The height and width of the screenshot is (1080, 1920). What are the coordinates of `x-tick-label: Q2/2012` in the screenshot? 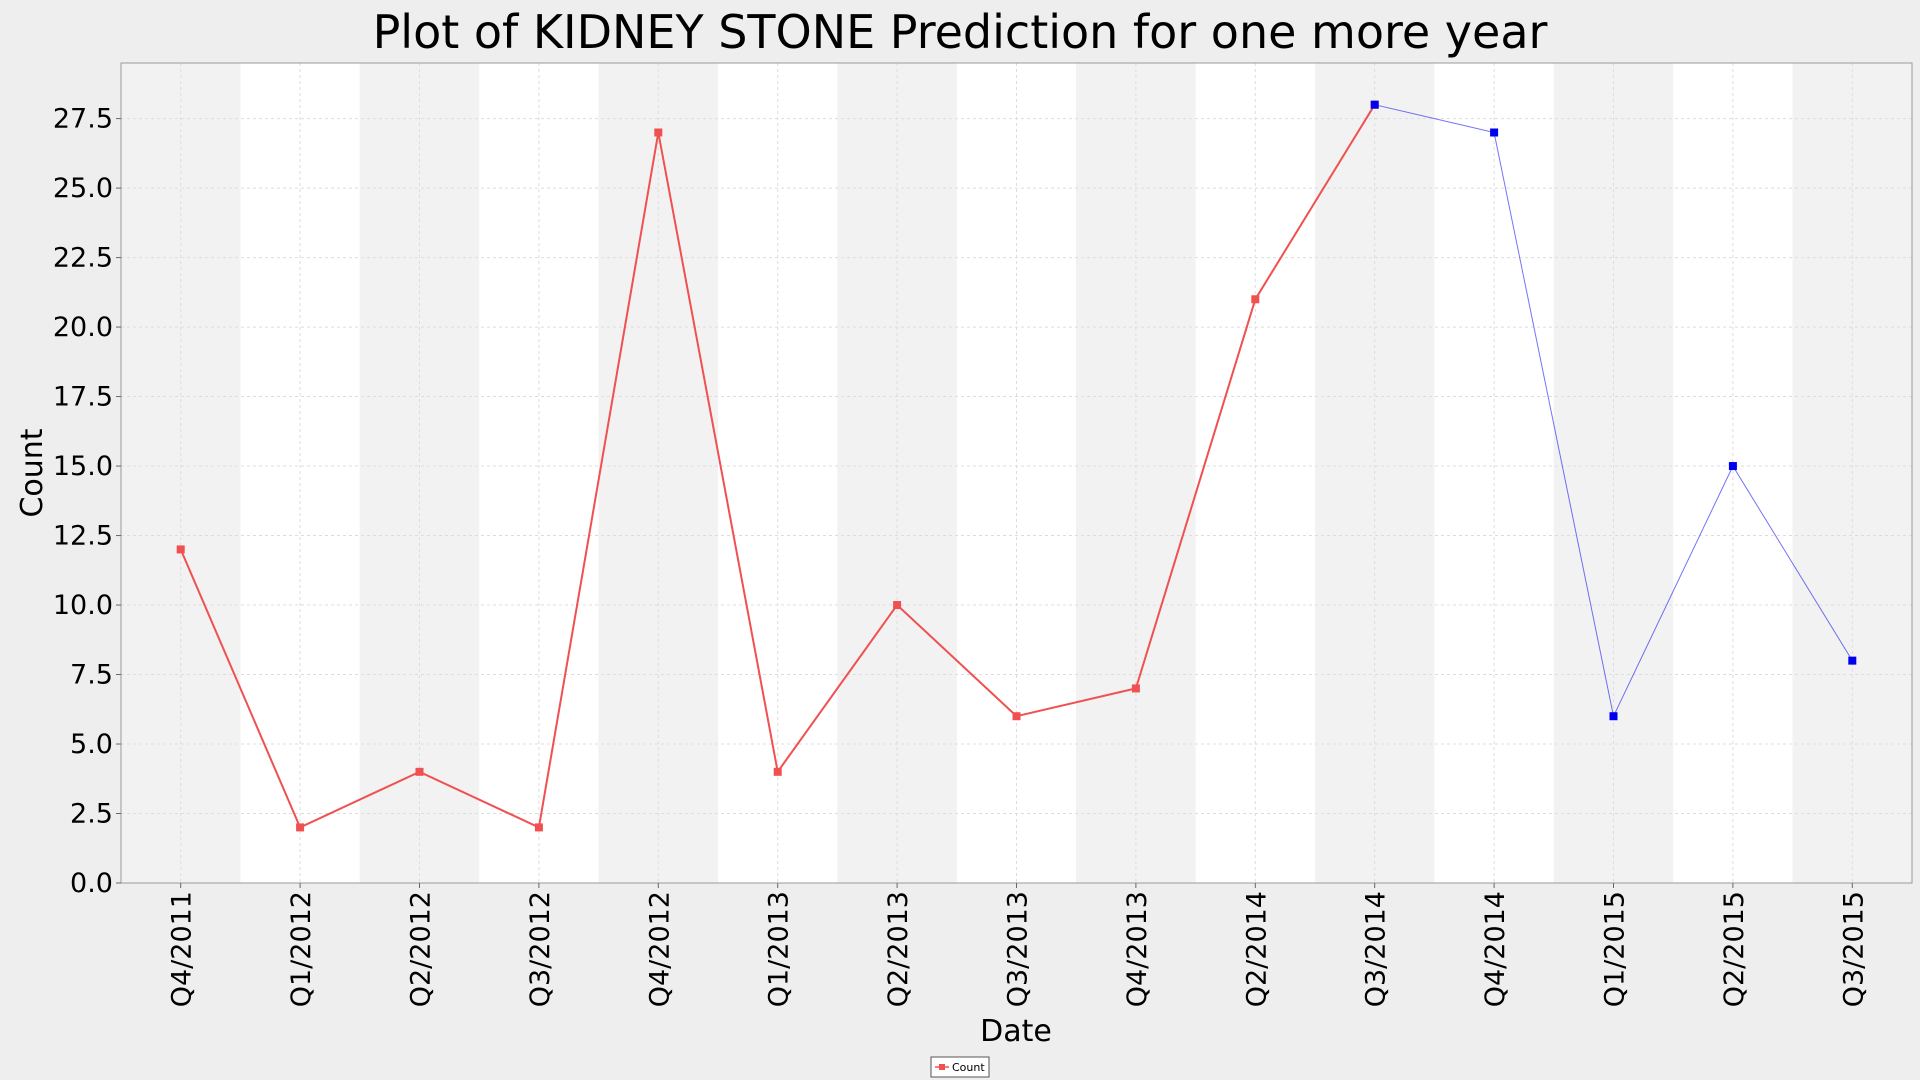 It's located at (421, 949).